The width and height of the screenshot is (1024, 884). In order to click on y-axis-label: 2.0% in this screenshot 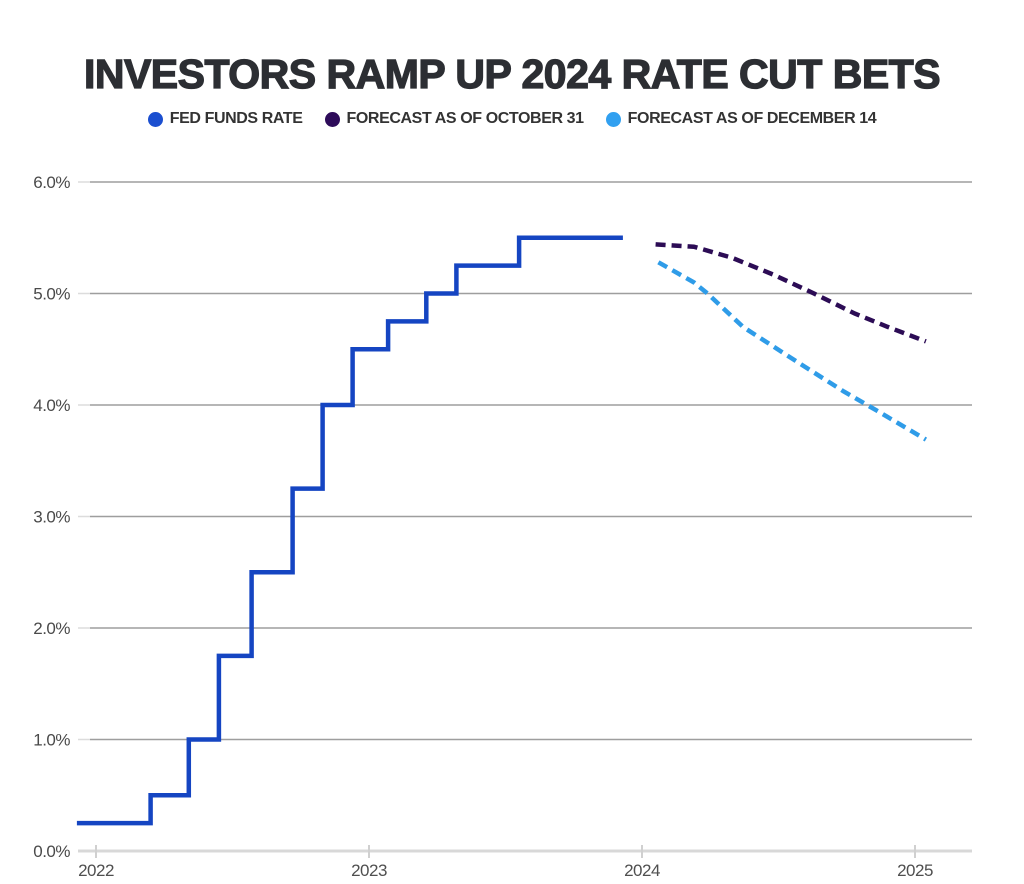, I will do `click(51, 628)`.